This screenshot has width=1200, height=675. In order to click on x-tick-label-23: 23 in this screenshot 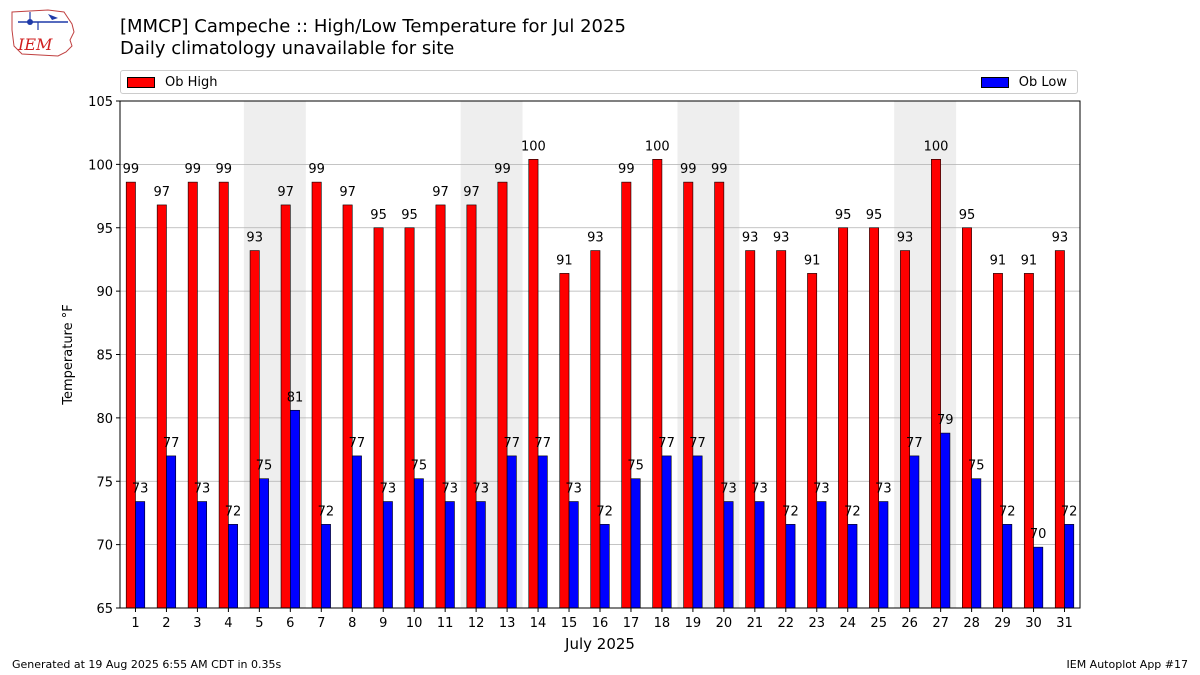, I will do `click(817, 623)`.